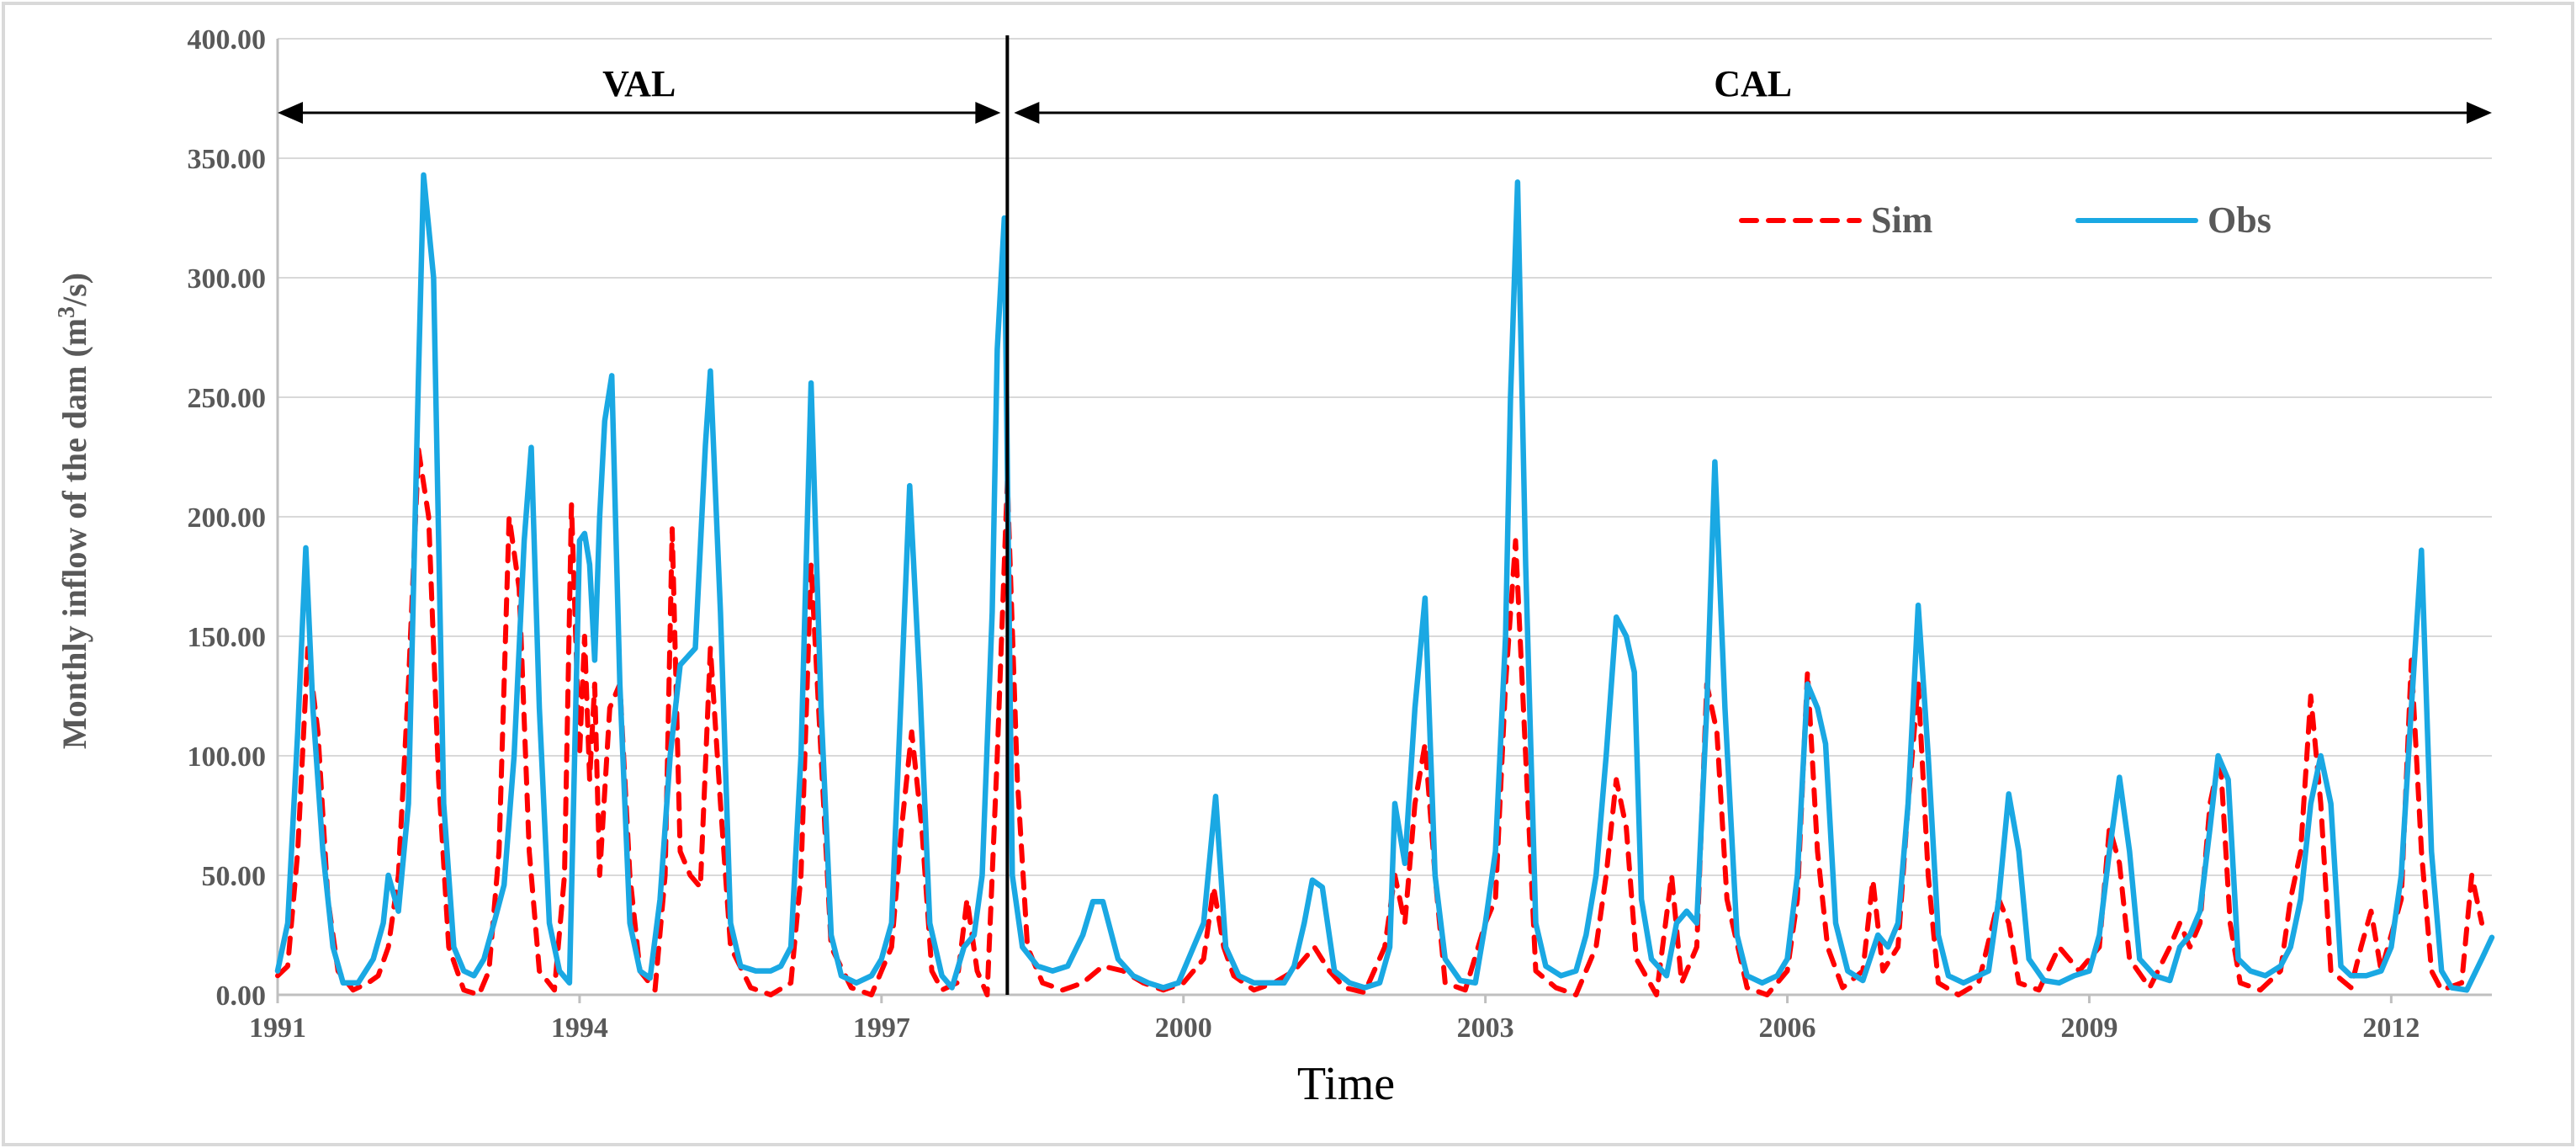 This screenshot has height=1148, width=2576. Describe the element at coordinates (2005, 220) in the screenshot. I see `legend: Sim Obs` at that location.